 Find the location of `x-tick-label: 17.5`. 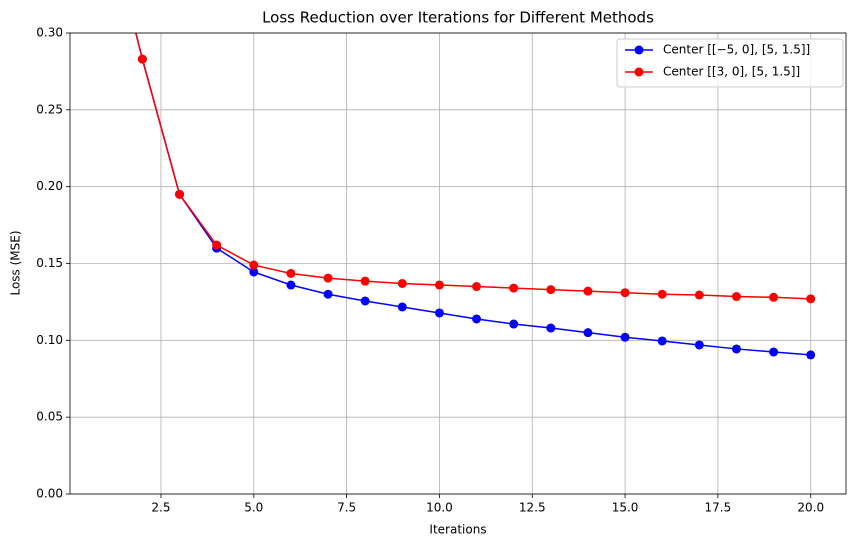

x-tick-label: 17.5 is located at coordinates (718, 508).